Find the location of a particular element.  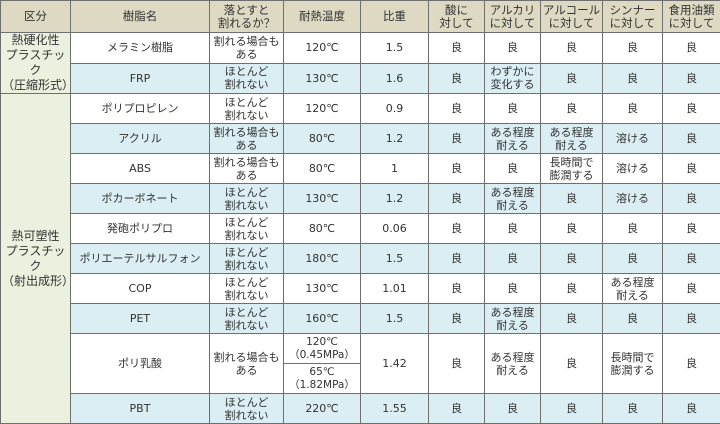

header-resin-name: 樹脂名 is located at coordinates (140, 17).